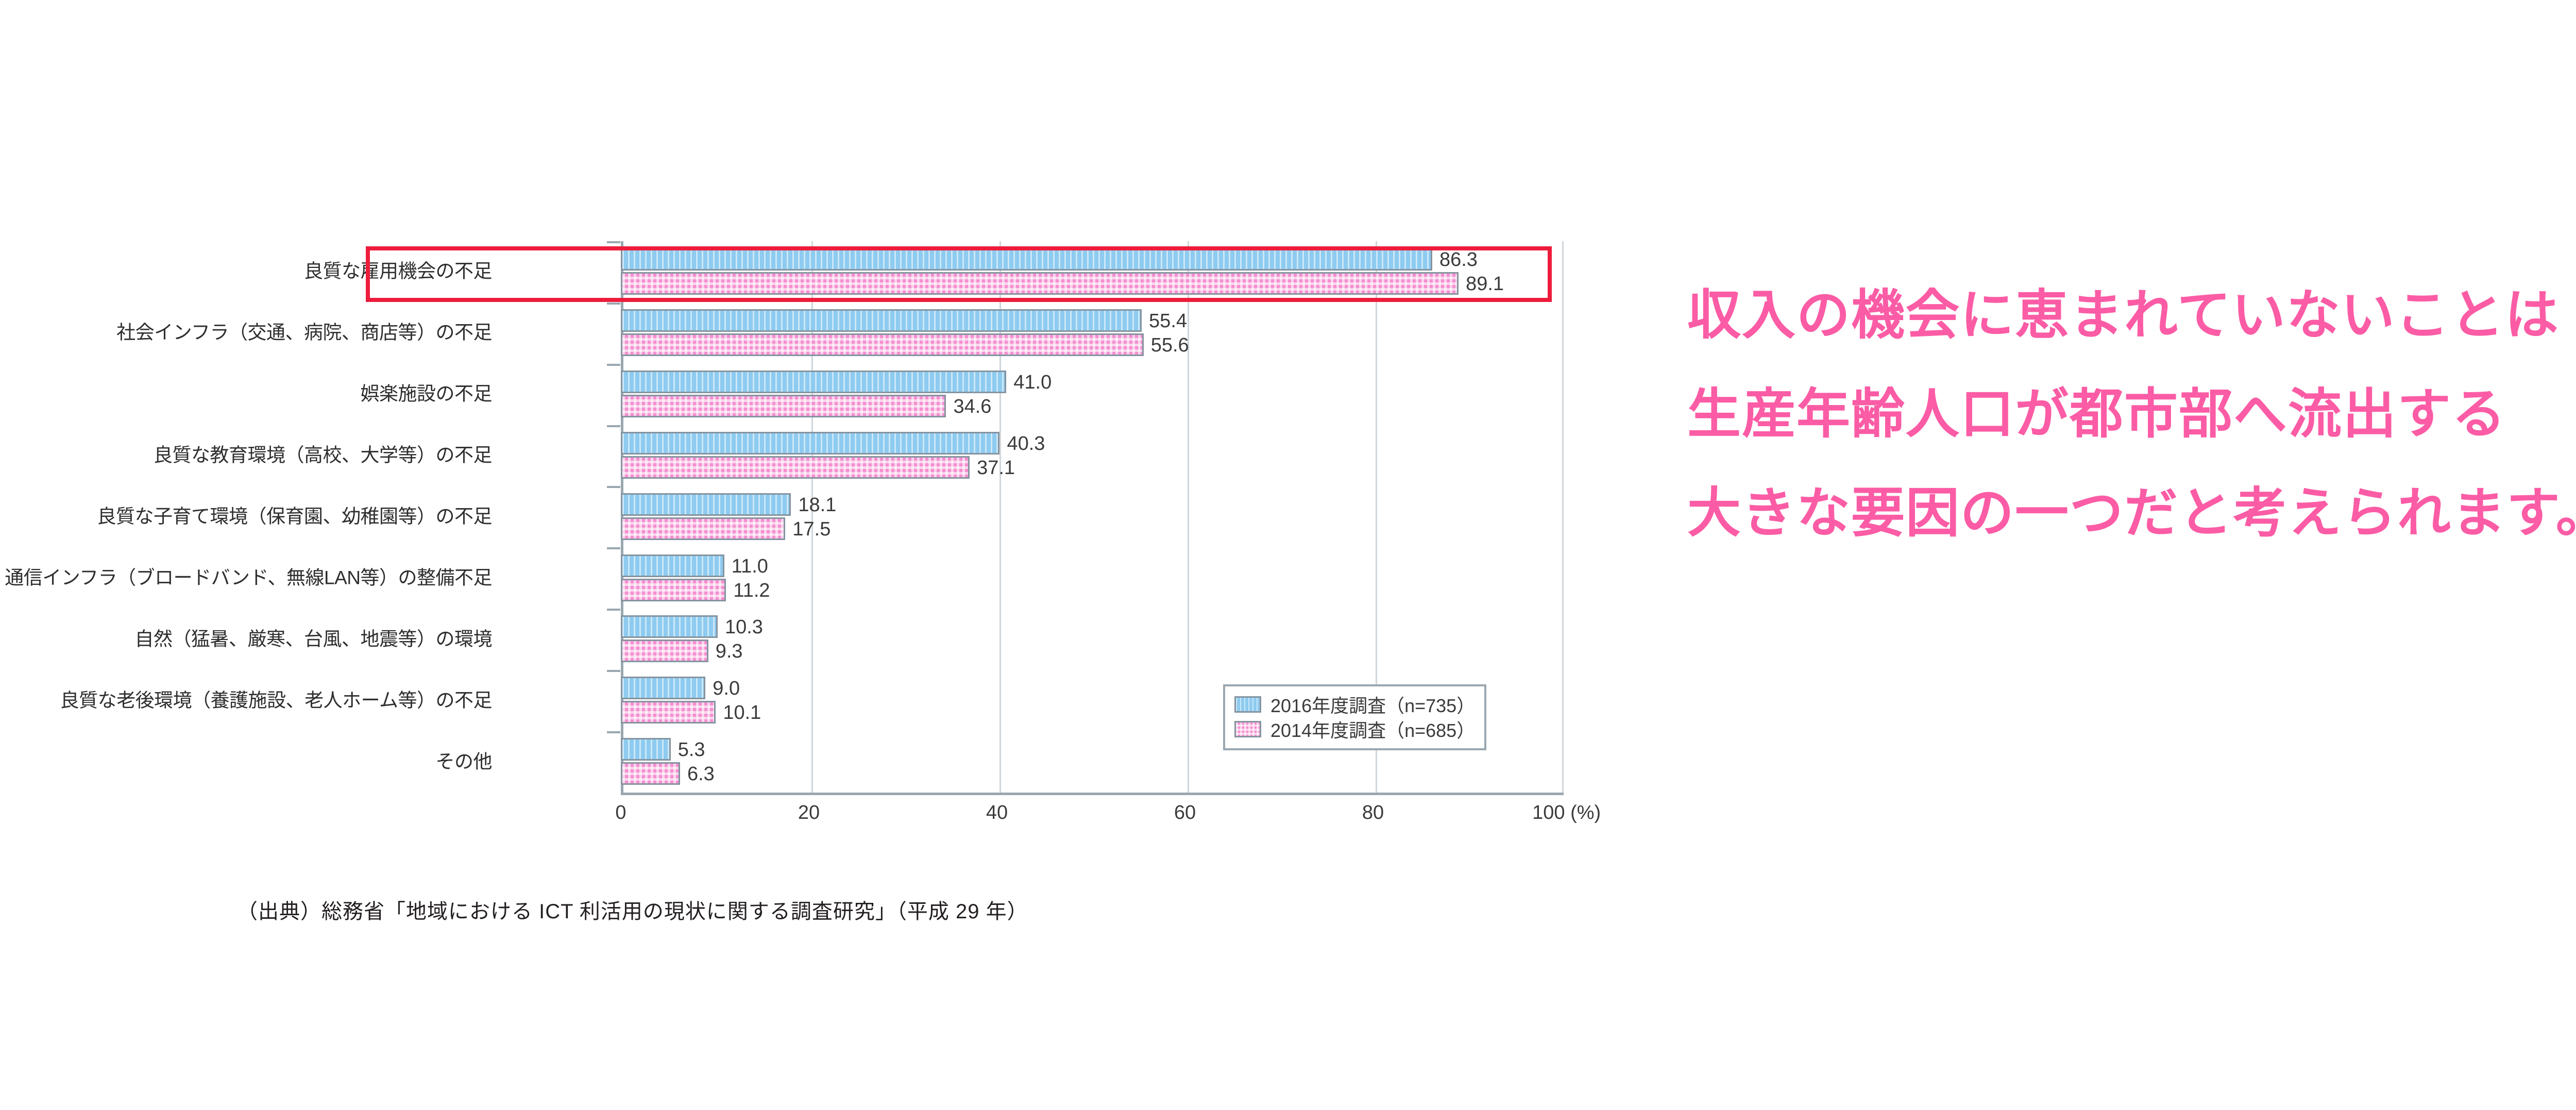 The width and height of the screenshot is (2576, 1110). Describe the element at coordinates (1091, 578) in the screenshot. I see `bar-group: 11.0 11.2` at that location.